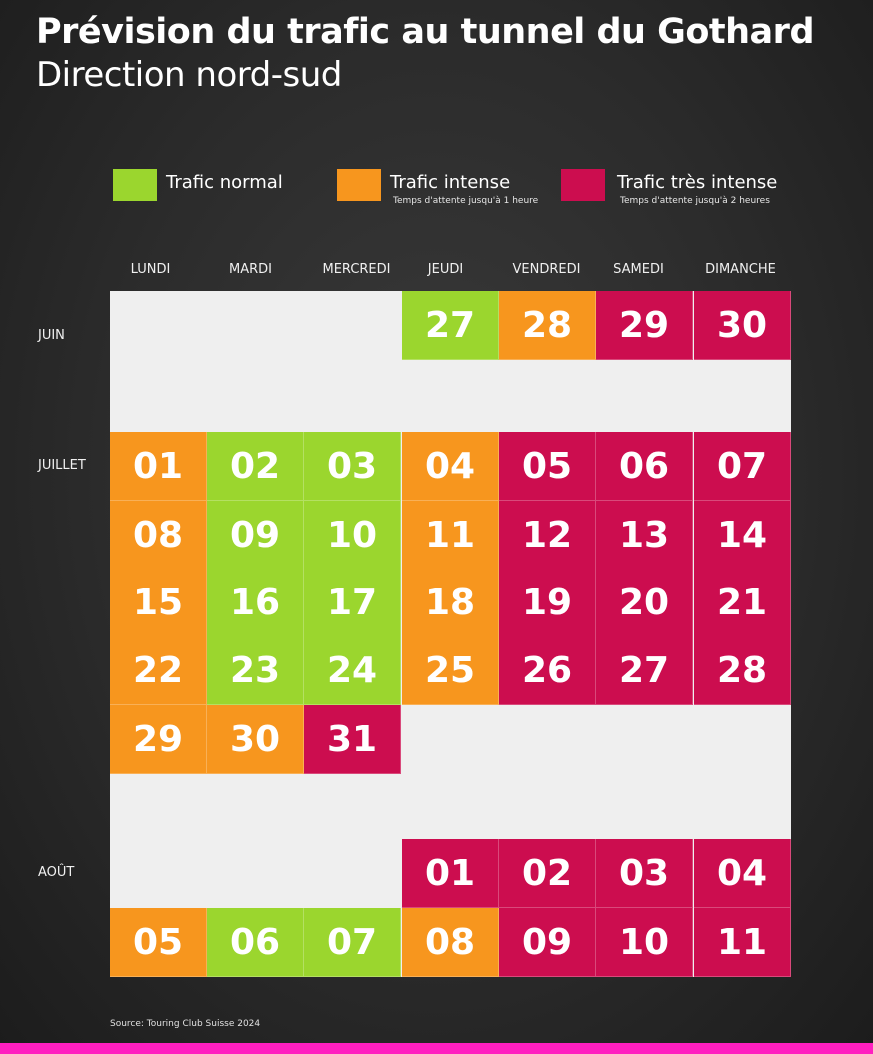 The width and height of the screenshot is (873, 1054). I want to click on day-cell: 16, so click(255, 602).